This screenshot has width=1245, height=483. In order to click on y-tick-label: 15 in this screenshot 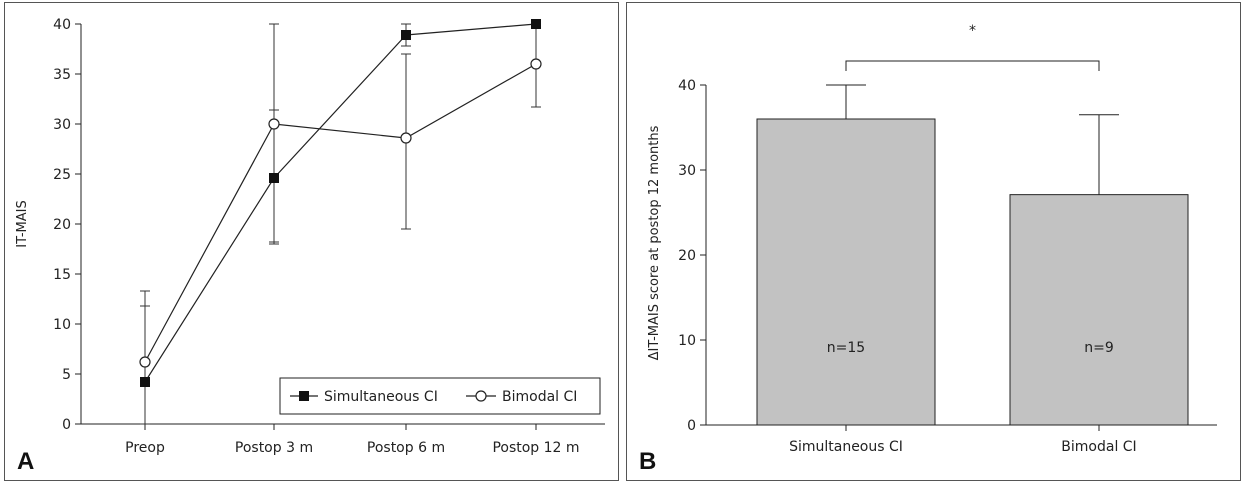, I will do `click(62, 275)`.